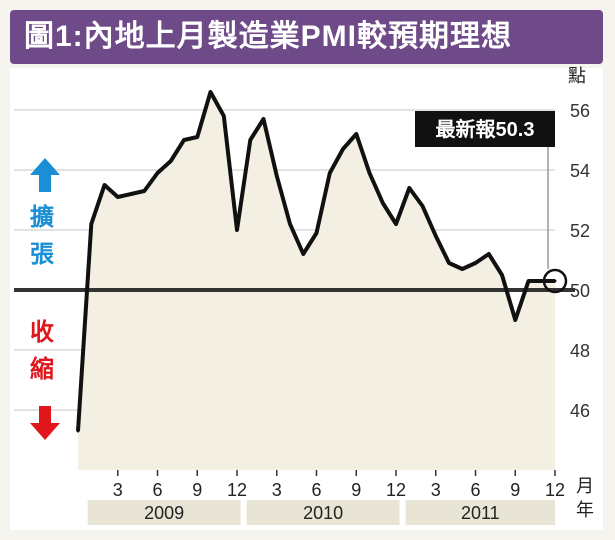 The image size is (615, 540). What do you see at coordinates (515, 490) in the screenshot?
I see `x-tick-label-2011-09: 9` at bounding box center [515, 490].